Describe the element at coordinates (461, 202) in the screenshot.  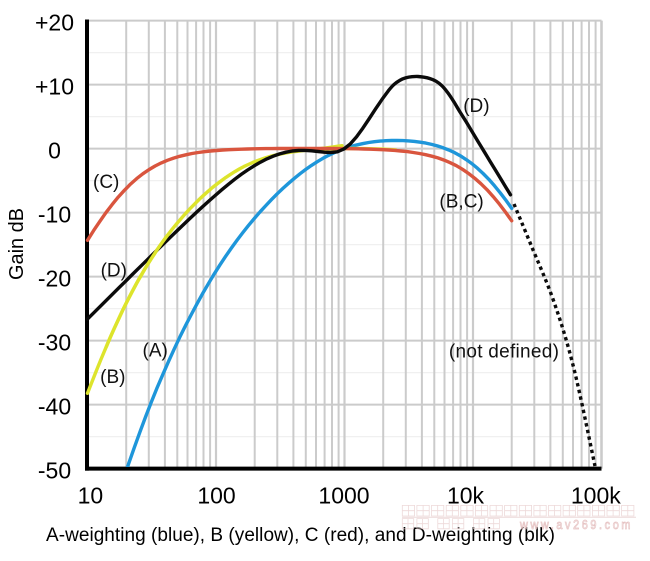
I see `svg-text: (B,C)` at that location.